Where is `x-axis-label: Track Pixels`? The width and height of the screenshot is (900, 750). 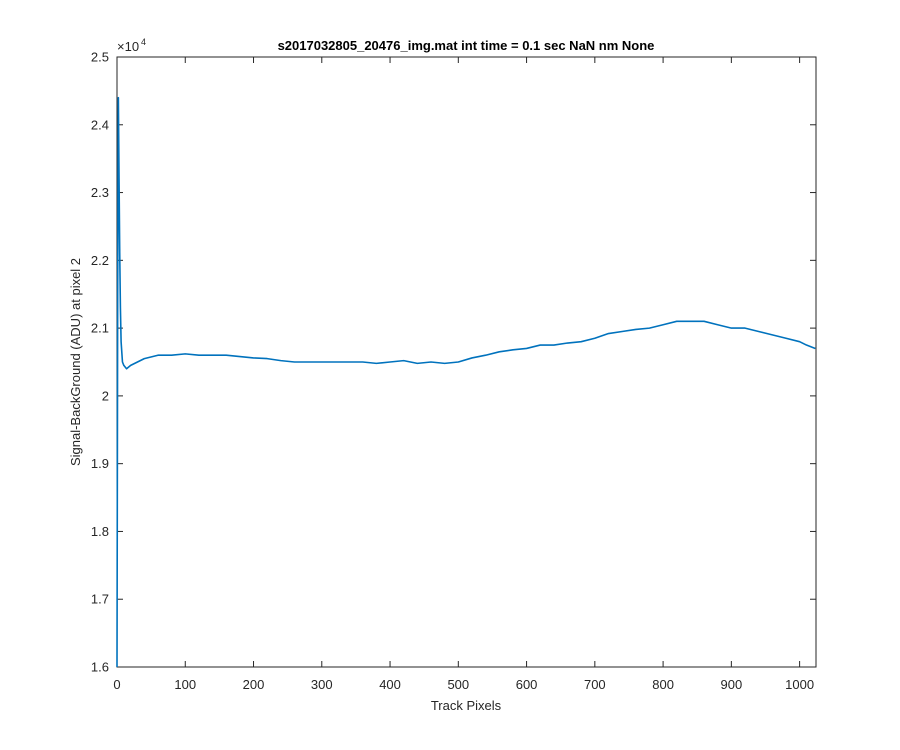
x-axis-label: Track Pixels is located at coordinates (466, 705).